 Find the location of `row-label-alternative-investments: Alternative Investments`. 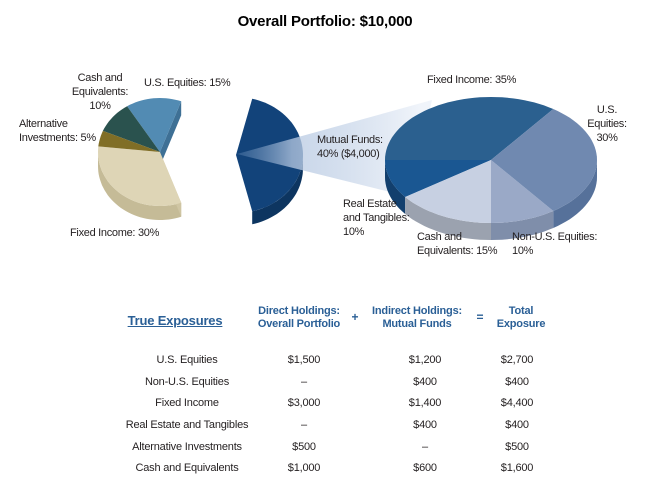

row-label-alternative-investments: Alternative Investments is located at coordinates (187, 447).